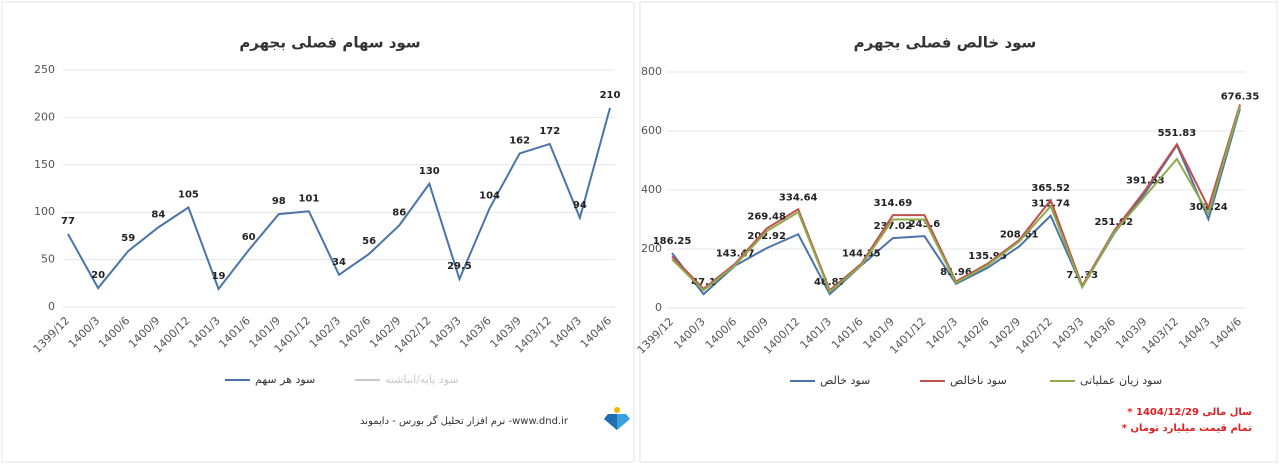 The height and width of the screenshot is (465, 1280). I want to click on data-label: 60, so click(249, 237).